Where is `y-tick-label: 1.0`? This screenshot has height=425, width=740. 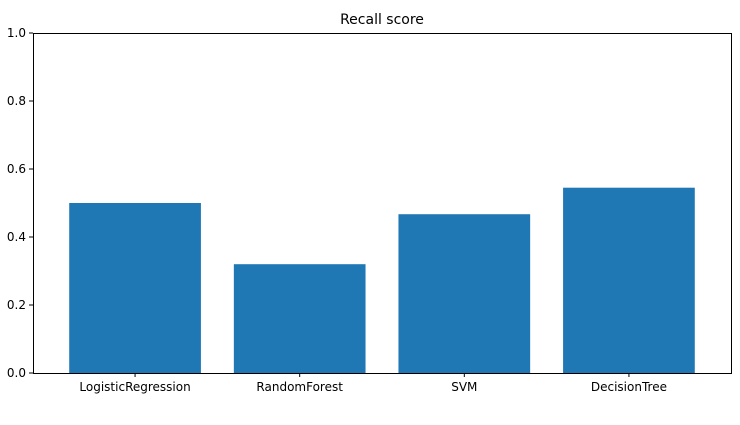
y-tick-label: 1.0 is located at coordinates (16, 33).